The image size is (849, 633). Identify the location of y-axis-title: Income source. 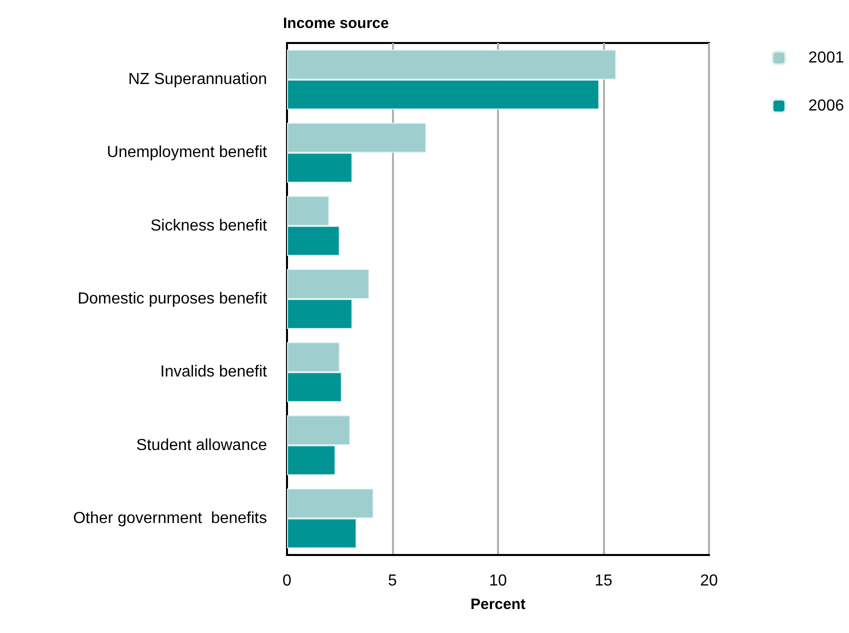
(336, 23).